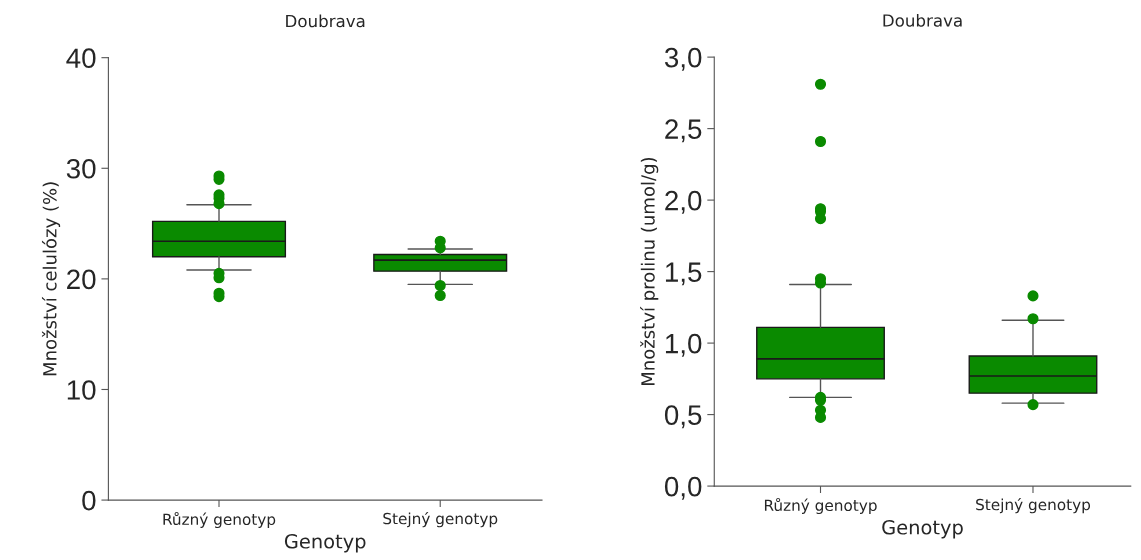 The width and height of the screenshot is (1141, 560). What do you see at coordinates (683, 274) in the screenshot?
I see `y-tick-label: 1,5` at bounding box center [683, 274].